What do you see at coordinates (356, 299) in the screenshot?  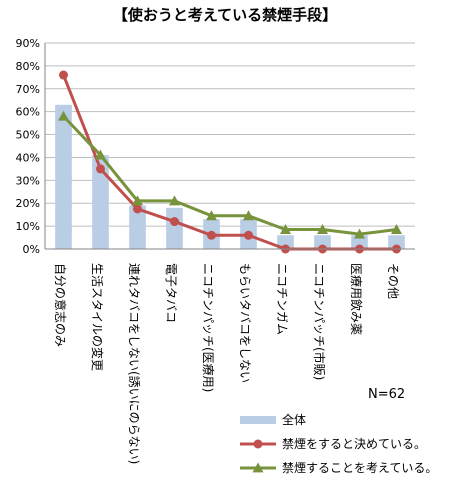 I see `x-category-label: 医療用飲み薬` at bounding box center [356, 299].